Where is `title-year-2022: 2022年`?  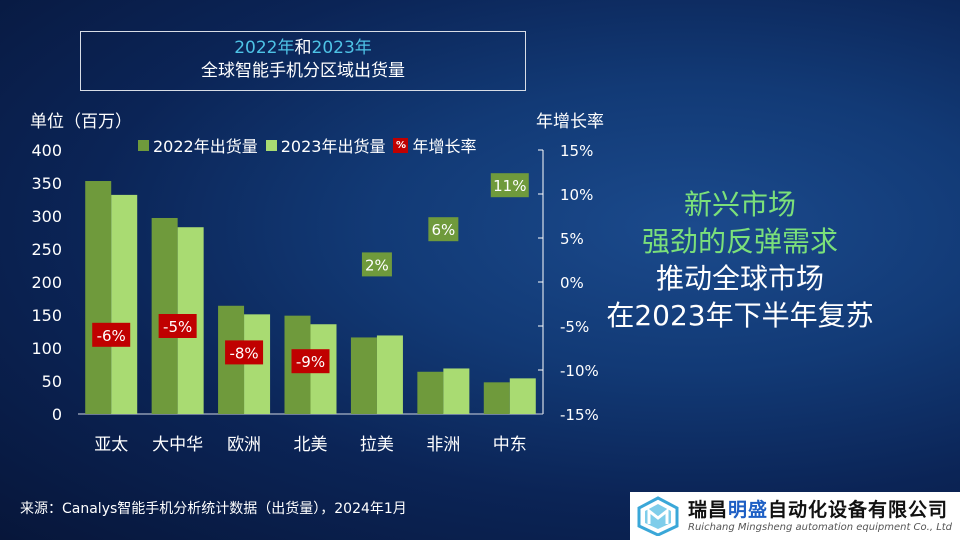
title-year-2022: 2022年 is located at coordinates (264, 48).